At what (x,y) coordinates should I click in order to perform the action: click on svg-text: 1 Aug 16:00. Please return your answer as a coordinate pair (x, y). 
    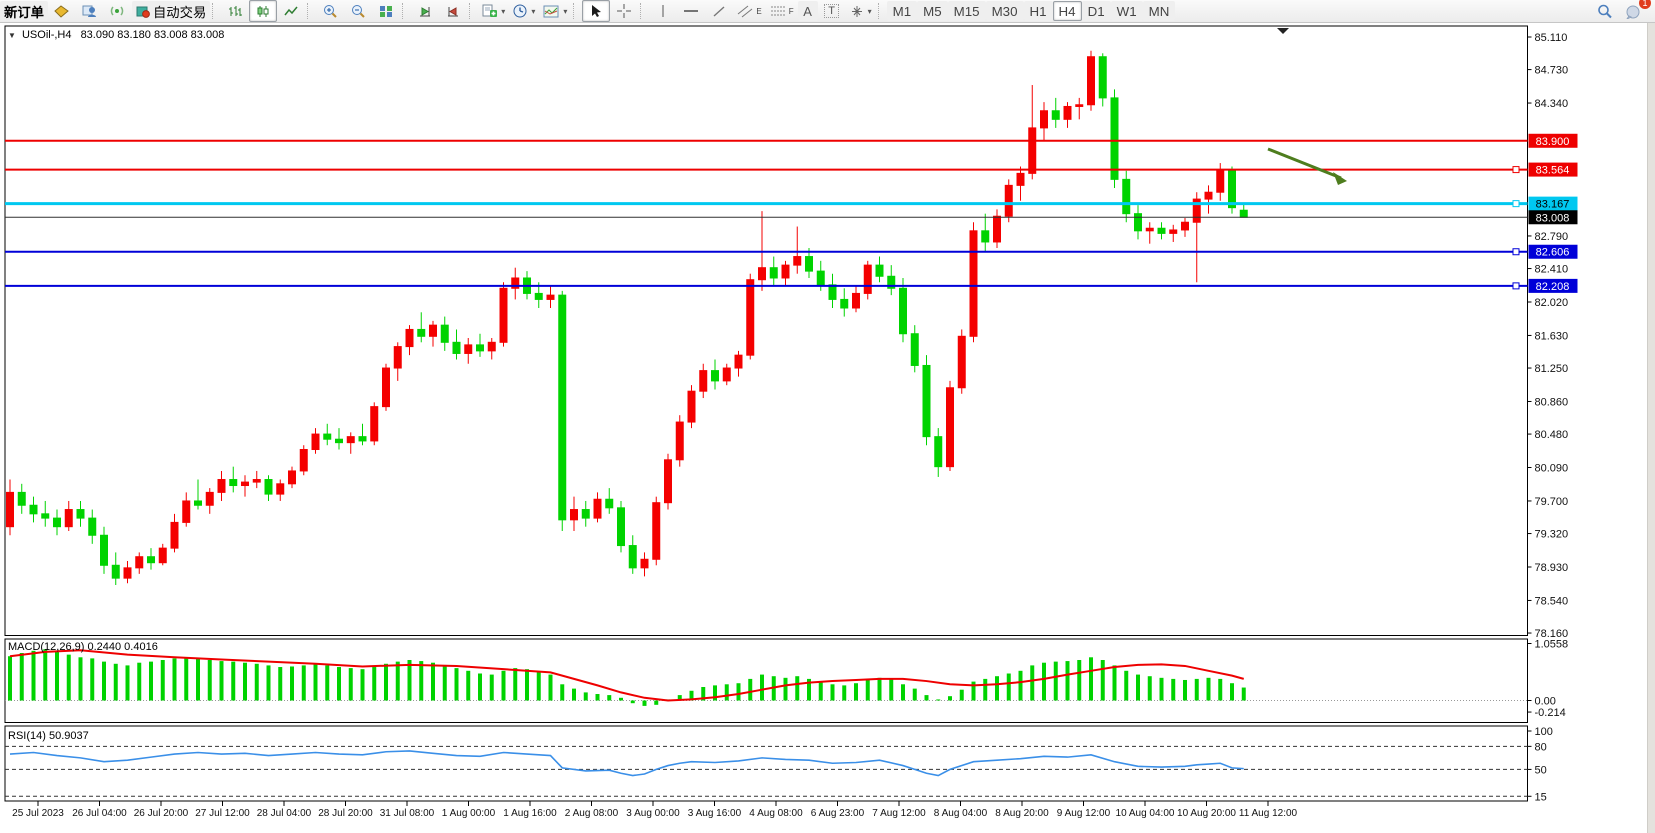
    Looking at the image, I should click on (530, 813).